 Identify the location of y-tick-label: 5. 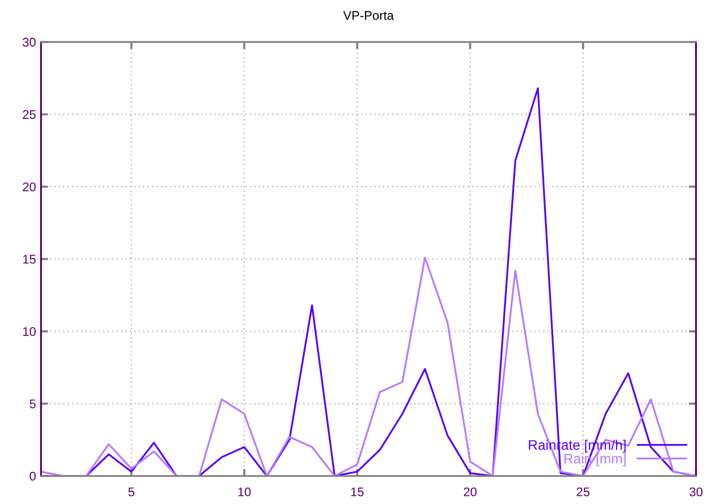
(33, 404).